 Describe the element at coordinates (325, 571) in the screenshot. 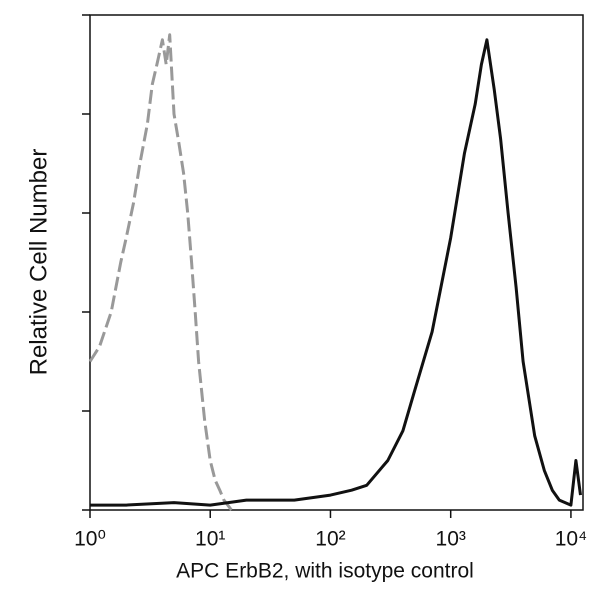

I see `x-axis-label: APC ErbB2, with isotype control` at that location.